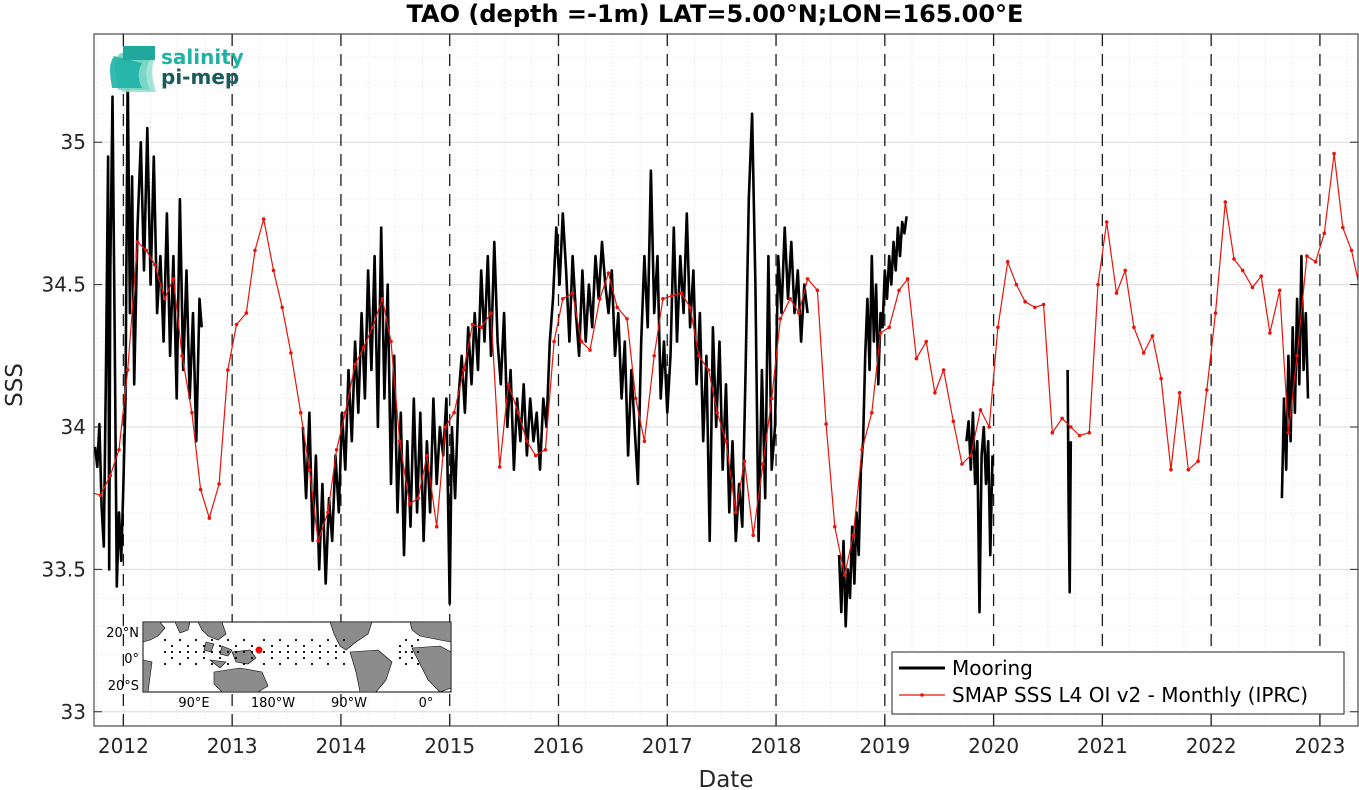 The image size is (1359, 790). I want to click on y-axis-label: SSS, so click(15, 385).